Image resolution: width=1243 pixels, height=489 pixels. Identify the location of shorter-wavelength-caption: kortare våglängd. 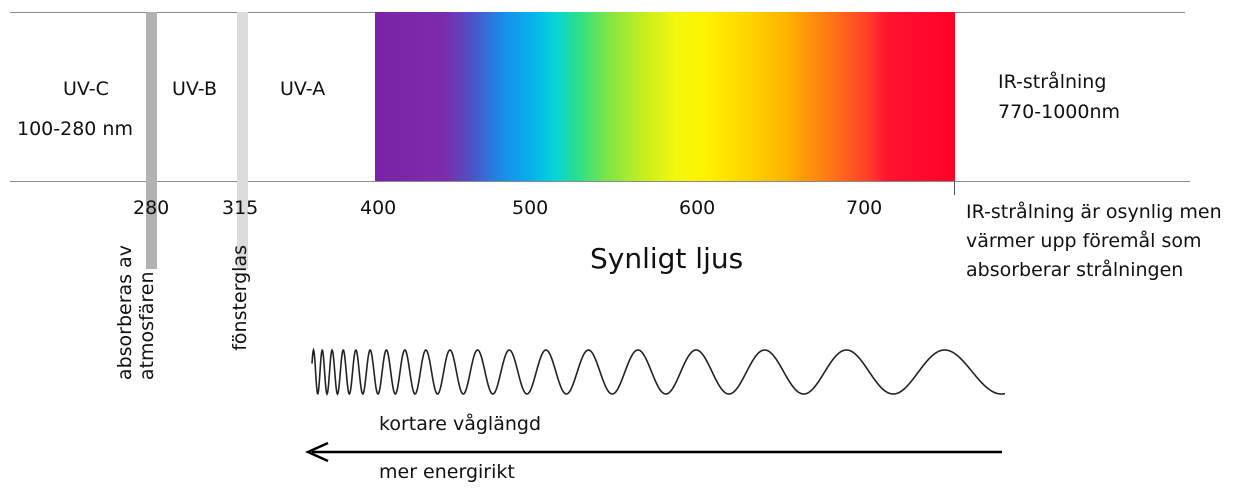
(460, 424).